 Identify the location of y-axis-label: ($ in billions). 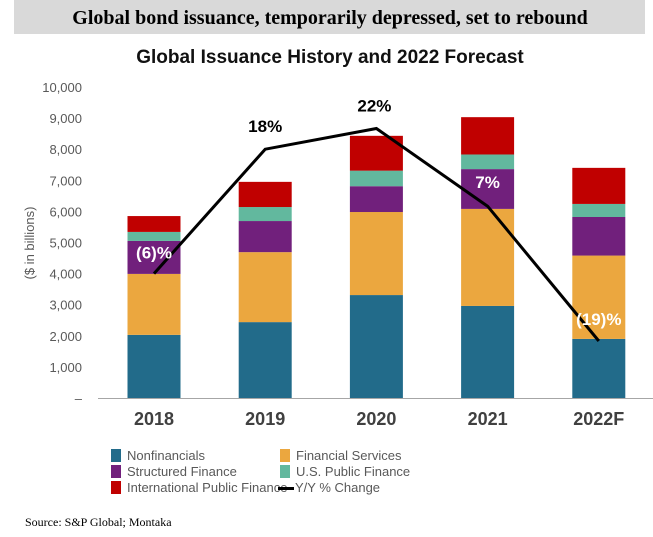
(29, 243).